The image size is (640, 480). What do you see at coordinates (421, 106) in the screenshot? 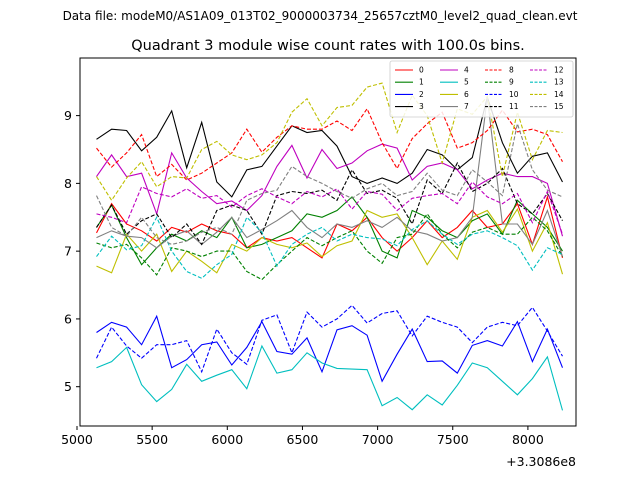
I see `legend-label-3: 3` at bounding box center [421, 106].